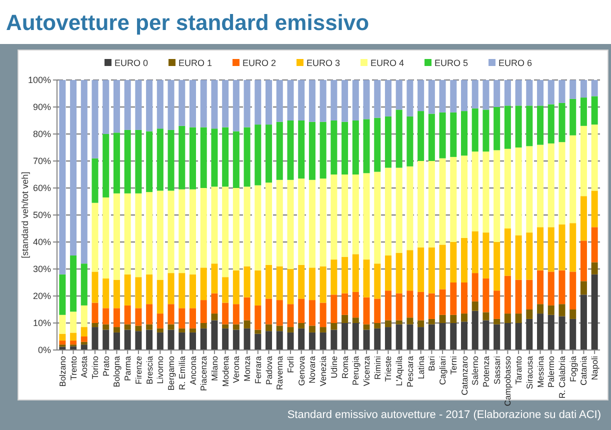  I want to click on legend-label: EURO 0, so click(131, 63).